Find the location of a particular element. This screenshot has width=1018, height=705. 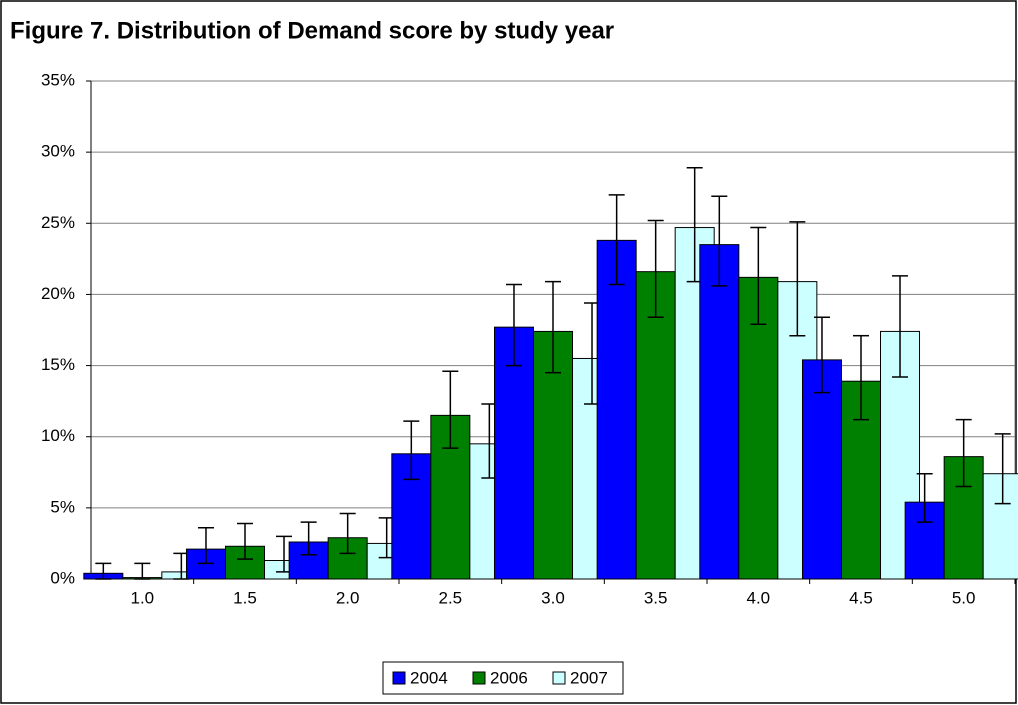

legend-label: 2006 is located at coordinates (509, 677).